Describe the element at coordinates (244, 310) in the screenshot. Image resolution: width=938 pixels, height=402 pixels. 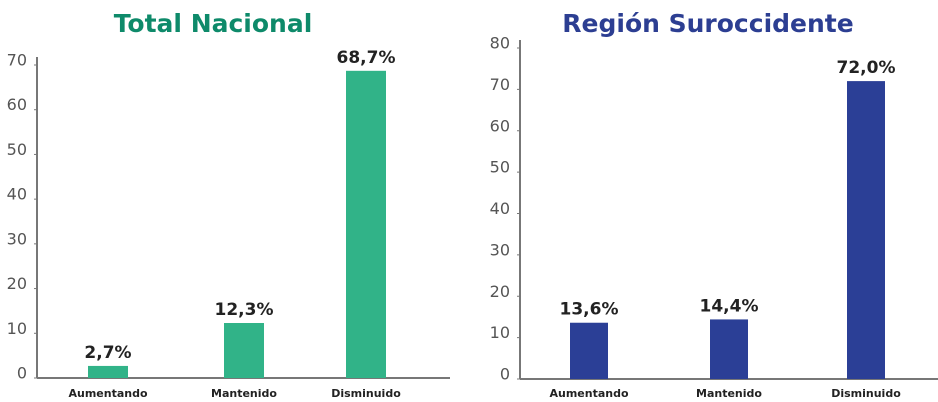
I see `value-label: 12,3%` at that location.